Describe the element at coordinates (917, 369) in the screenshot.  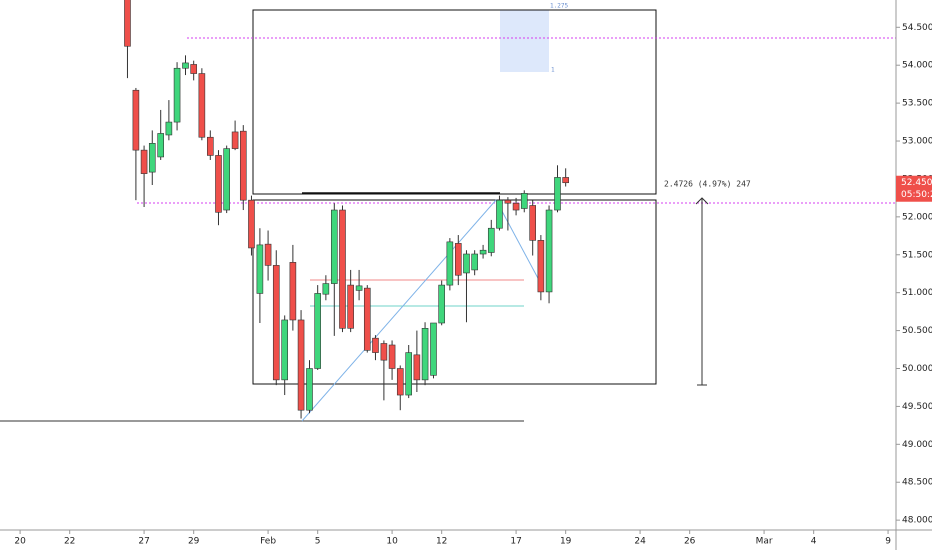
I see `y-tick-label: 50.0000` at that location.